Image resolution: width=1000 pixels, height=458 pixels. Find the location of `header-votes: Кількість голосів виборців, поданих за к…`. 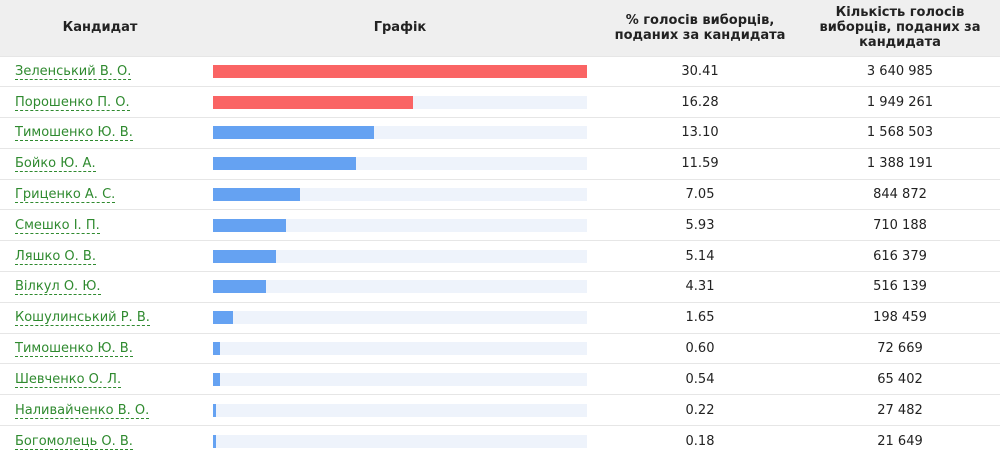

header-votes: Кількість голосів виборців, поданих за к… is located at coordinates (900, 28).